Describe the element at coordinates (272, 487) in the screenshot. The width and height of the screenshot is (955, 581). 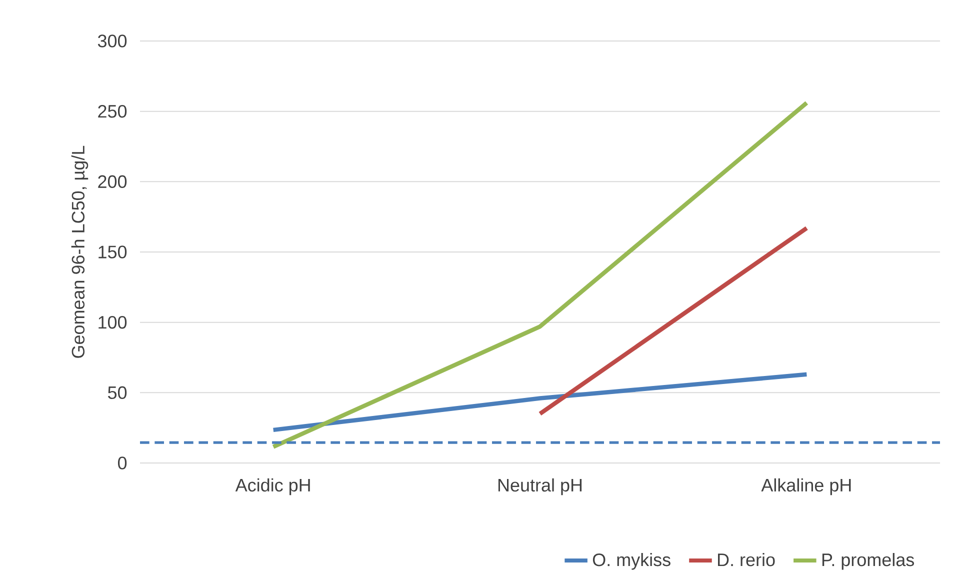
I see `x-tick-label: Acidic pH` at that location.